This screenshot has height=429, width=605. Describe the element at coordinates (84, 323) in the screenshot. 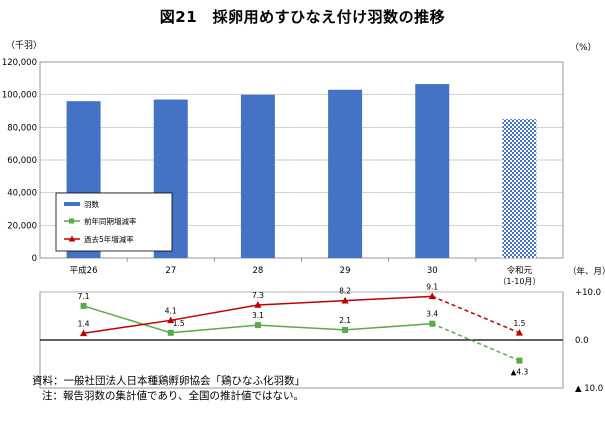

I see `data-label: 1.4` at that location.